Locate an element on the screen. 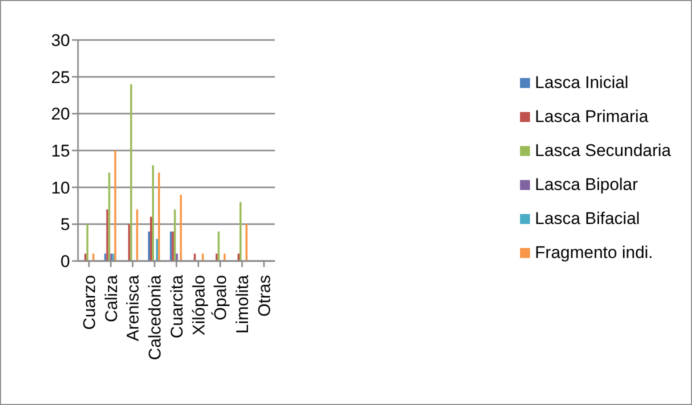  y-tick-label: 30 is located at coordinates (60, 40).